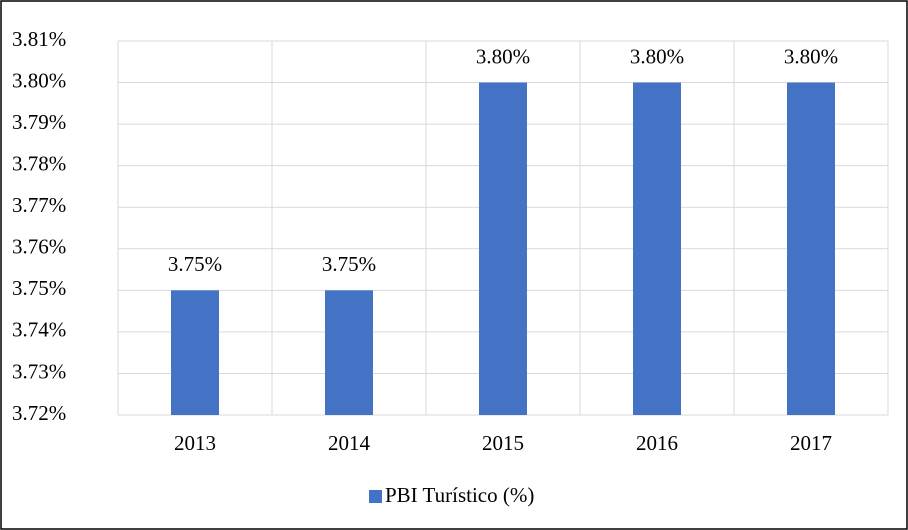  What do you see at coordinates (39, 163) in the screenshot?
I see `y-tick-label: 3.78%` at bounding box center [39, 163].